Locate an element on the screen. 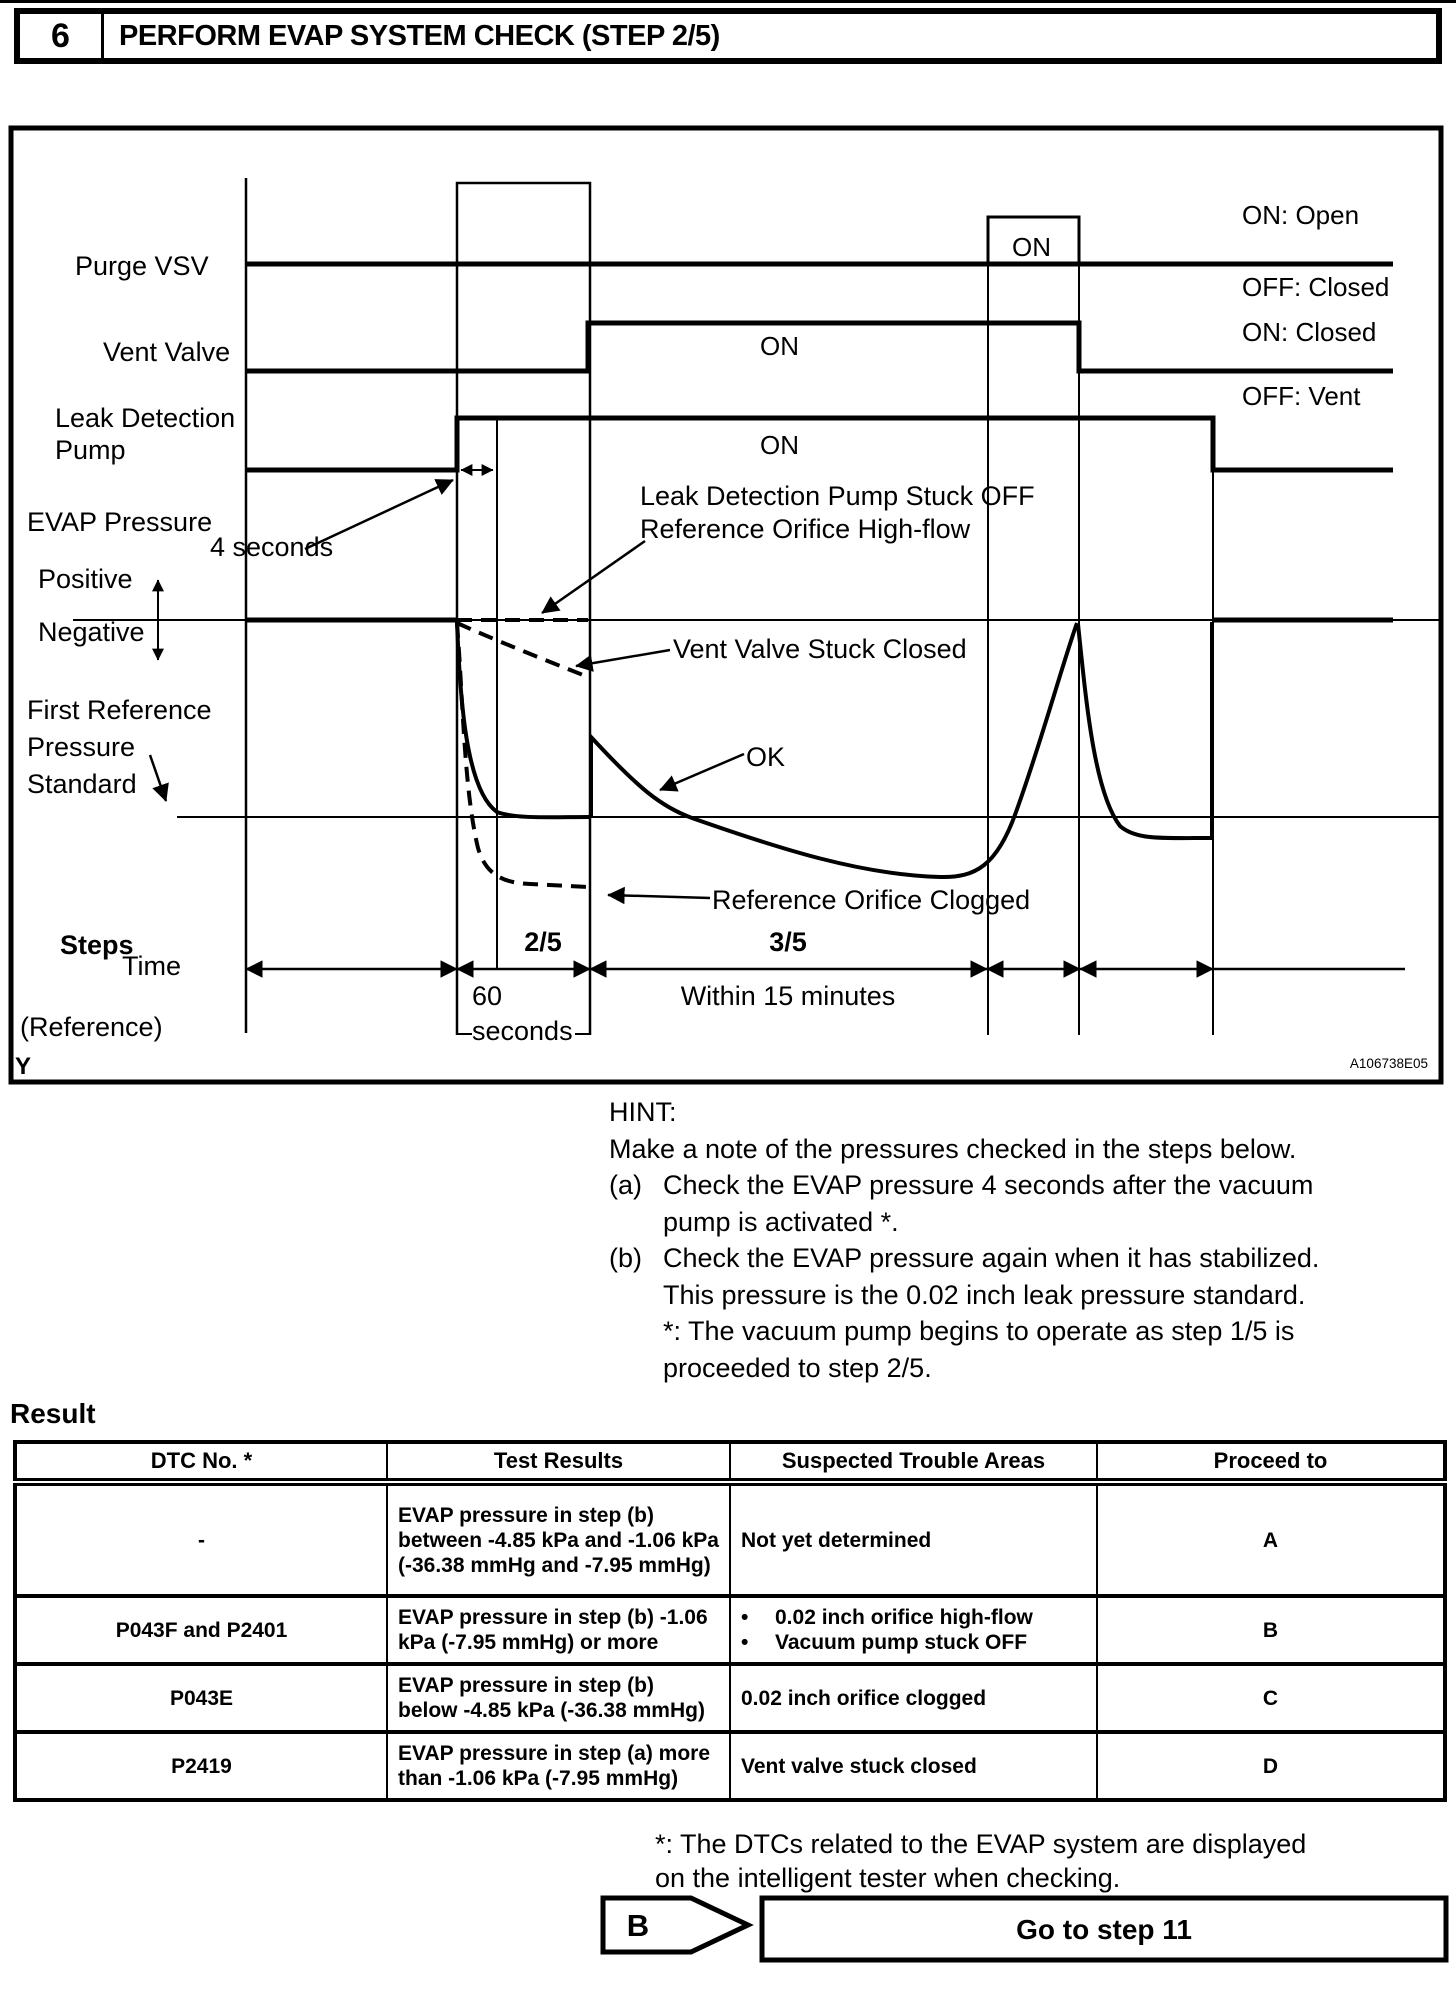  hint-b-line4: proceeded to step 2/5. is located at coordinates (797, 1367).